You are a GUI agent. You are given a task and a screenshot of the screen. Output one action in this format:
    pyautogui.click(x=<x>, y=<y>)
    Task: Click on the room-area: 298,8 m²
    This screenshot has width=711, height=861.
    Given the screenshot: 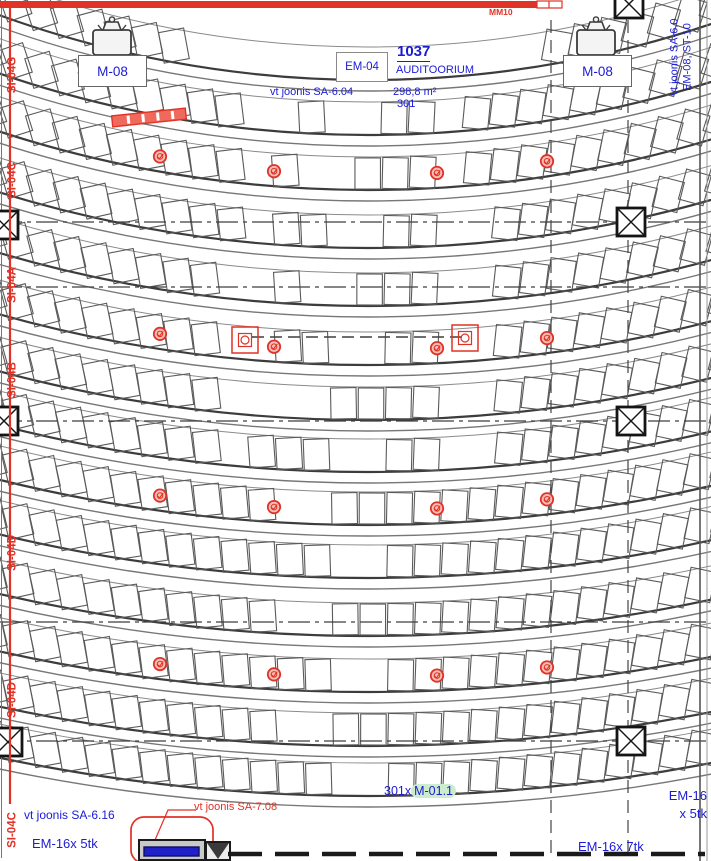 What is the action you would take?
    pyautogui.click(x=415, y=92)
    